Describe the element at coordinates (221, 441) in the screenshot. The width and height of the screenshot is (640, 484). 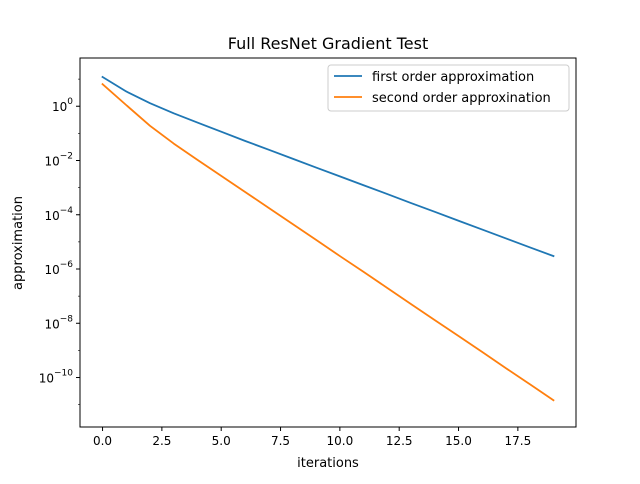
I see `x-tick-label: 5.0` at that location.